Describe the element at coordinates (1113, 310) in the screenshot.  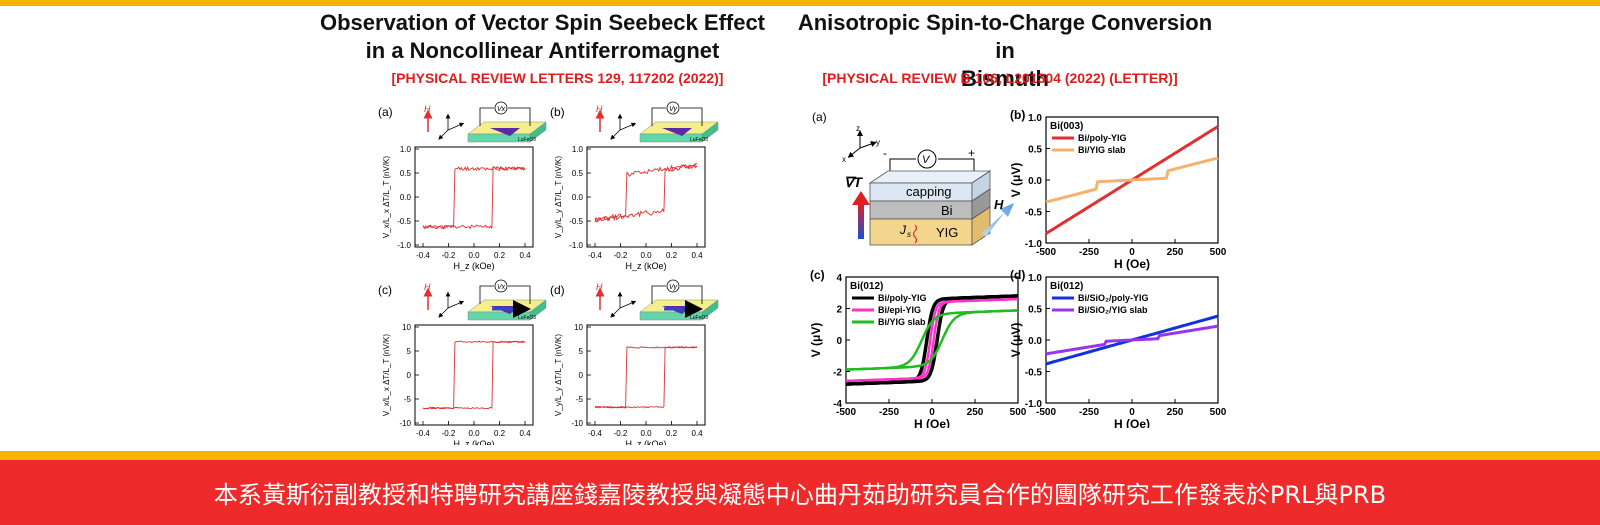
I see `legend-label: Bi/SiO₂/YIG slab` at that location.